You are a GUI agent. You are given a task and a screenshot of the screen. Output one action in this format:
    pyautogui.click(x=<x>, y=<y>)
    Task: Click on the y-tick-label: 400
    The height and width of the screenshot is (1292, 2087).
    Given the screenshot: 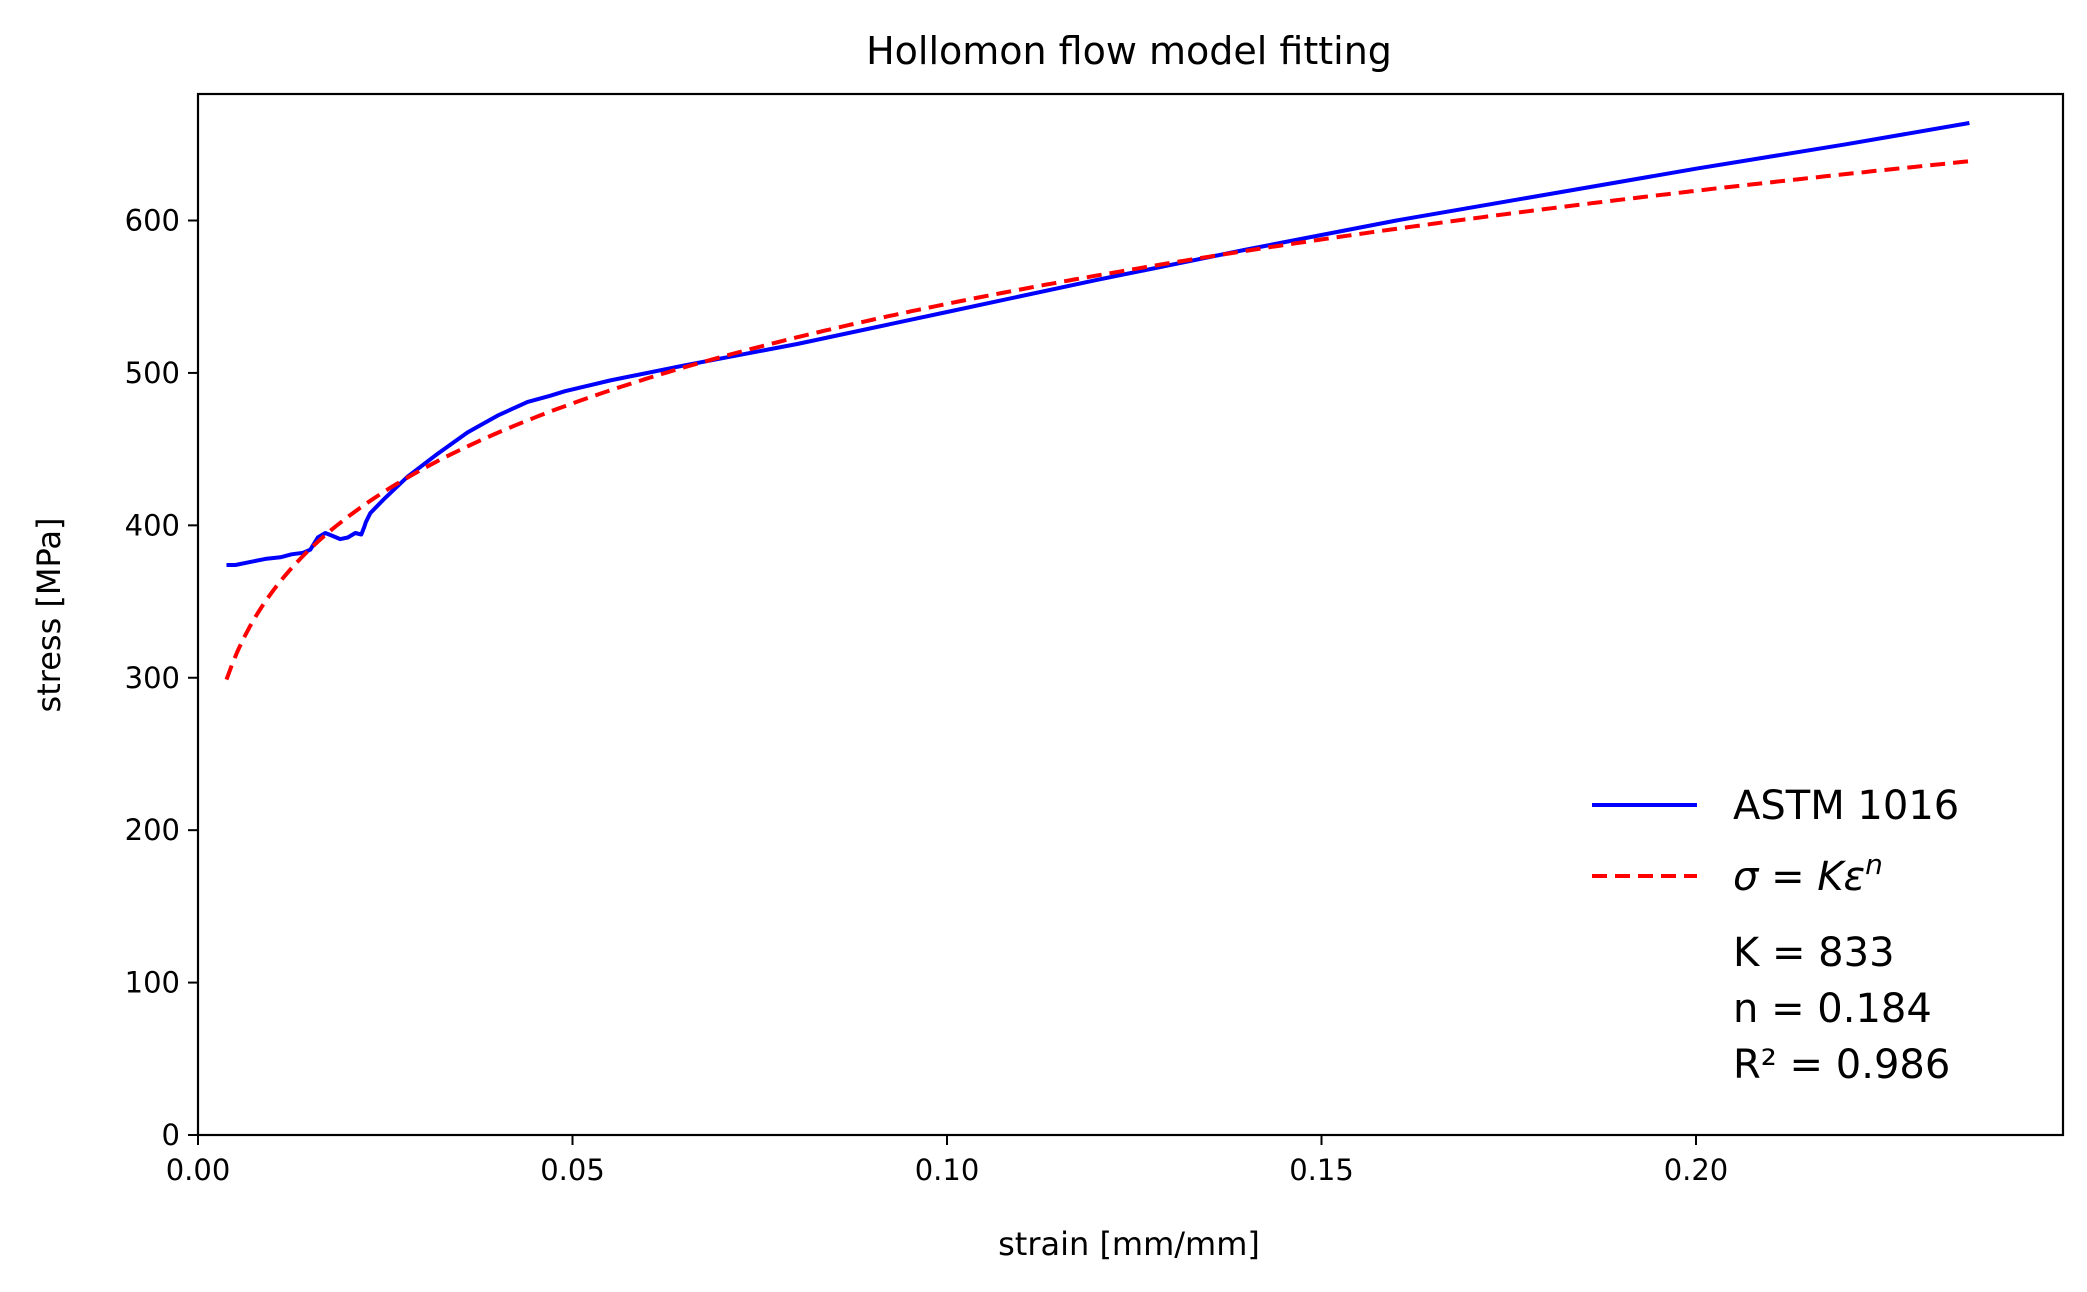 What is the action you would take?
    pyautogui.click(x=152, y=525)
    